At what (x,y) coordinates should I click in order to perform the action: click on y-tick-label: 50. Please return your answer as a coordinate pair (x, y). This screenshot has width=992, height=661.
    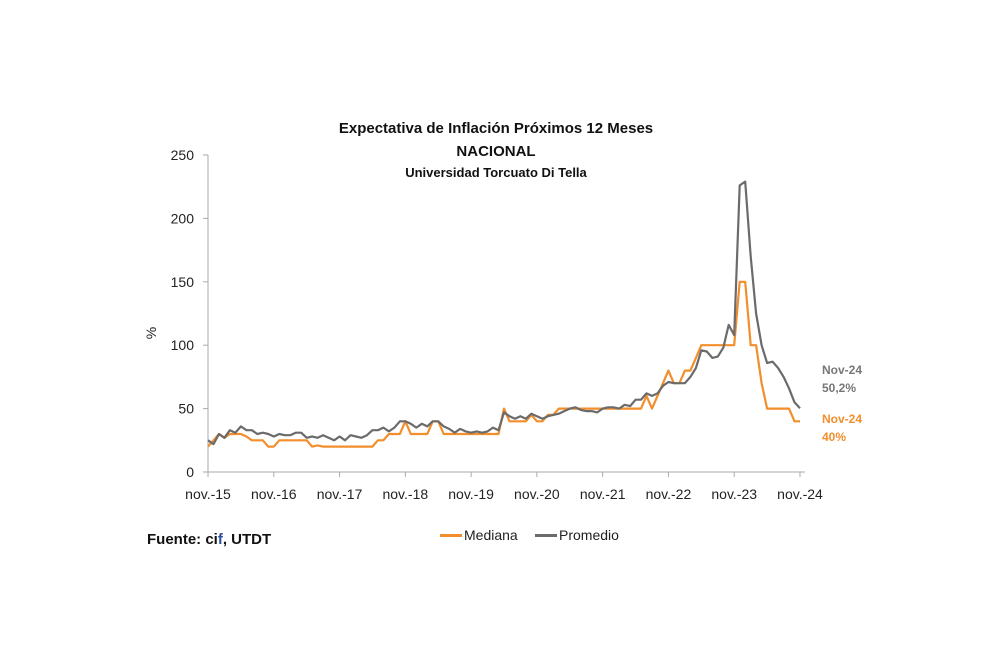
    Looking at the image, I should click on (186, 409).